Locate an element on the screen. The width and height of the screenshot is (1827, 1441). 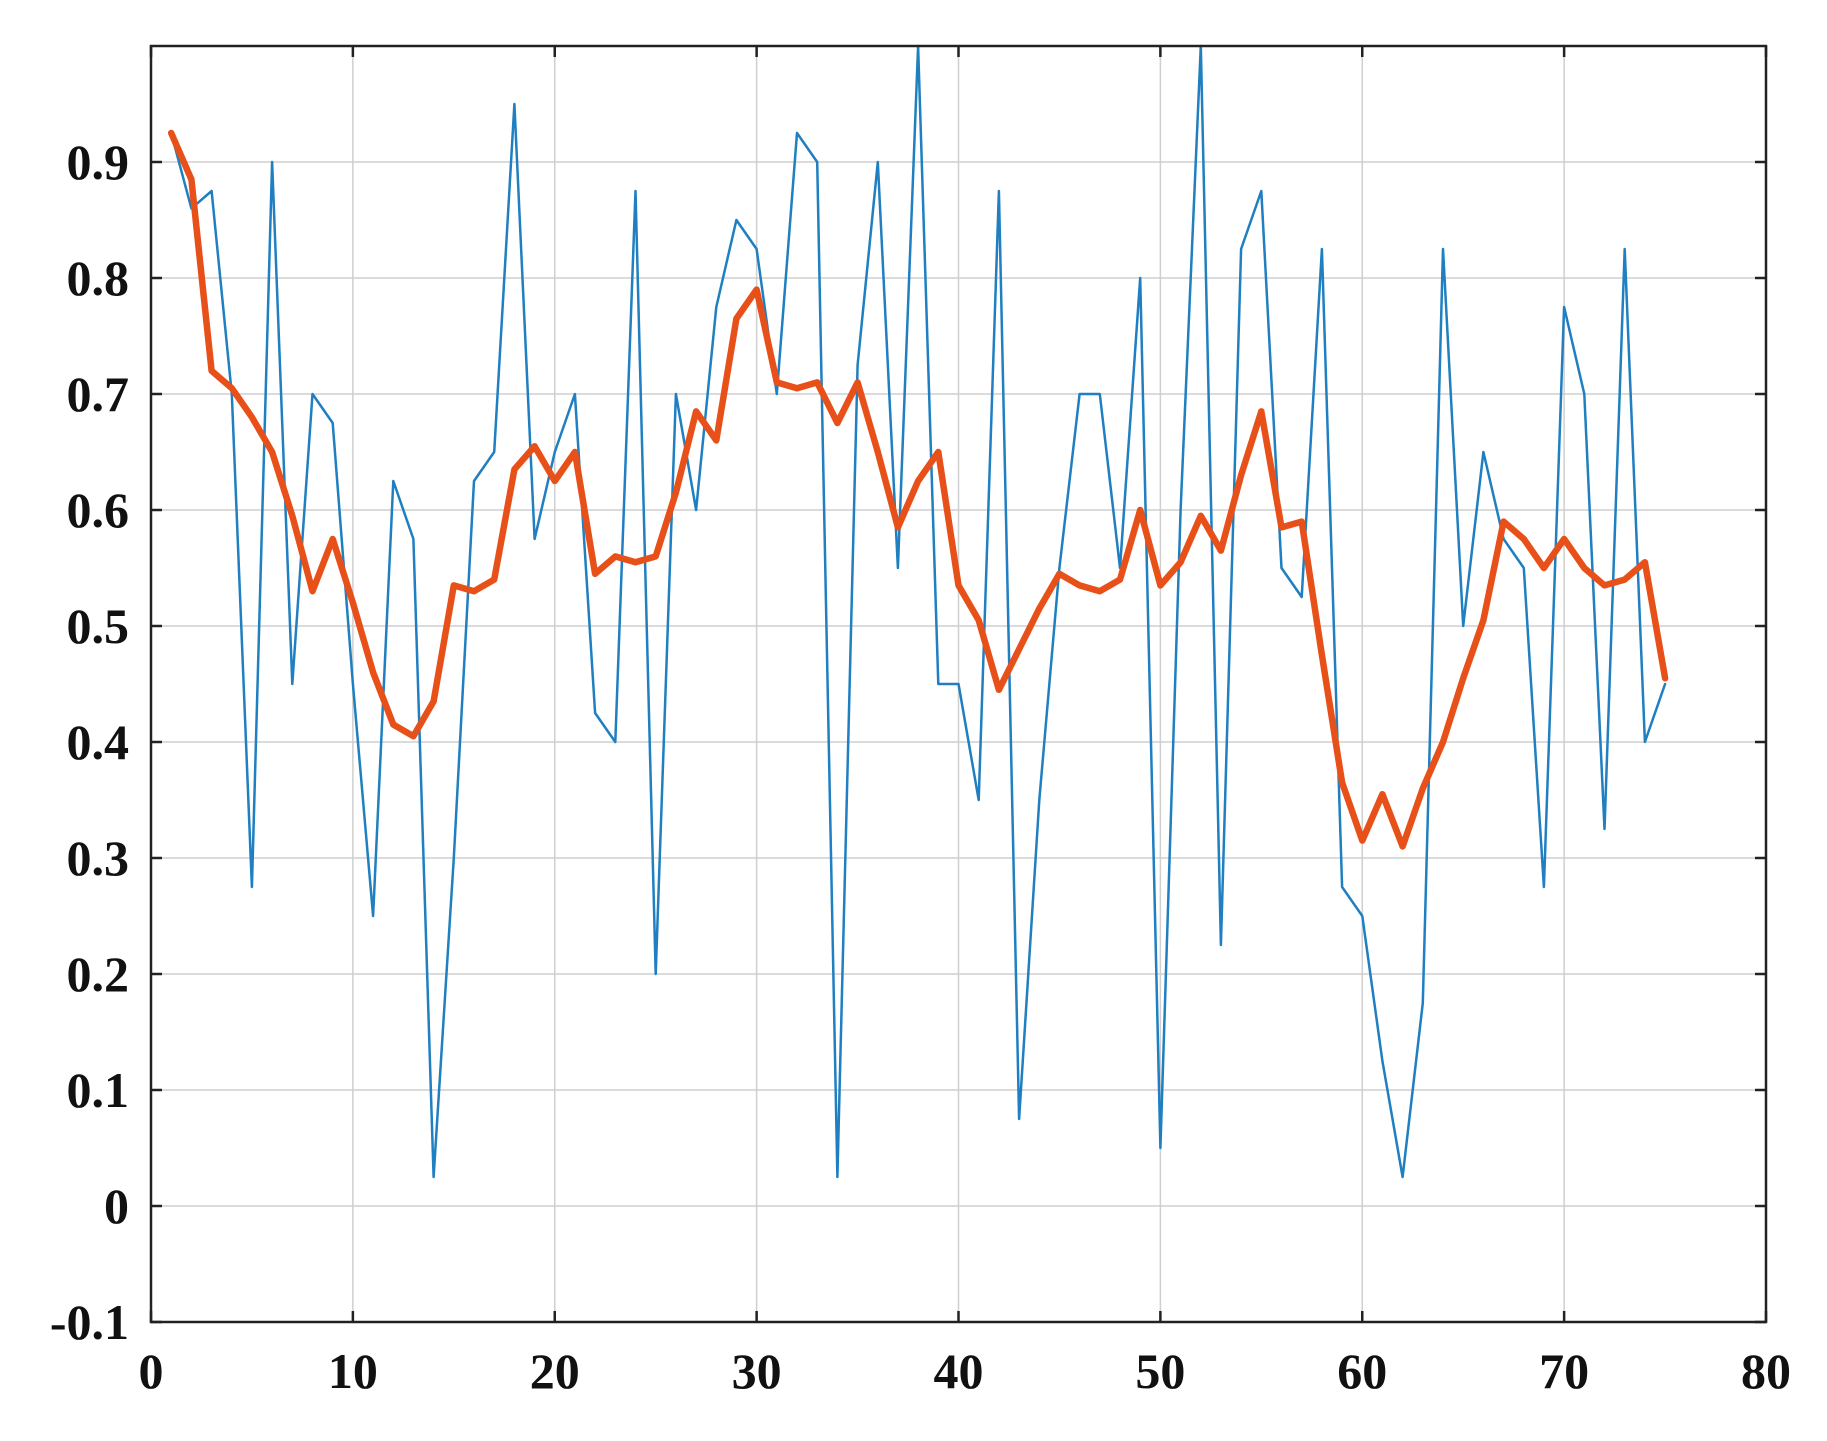
x-tick-label-1: 10 is located at coordinates (353, 1371).